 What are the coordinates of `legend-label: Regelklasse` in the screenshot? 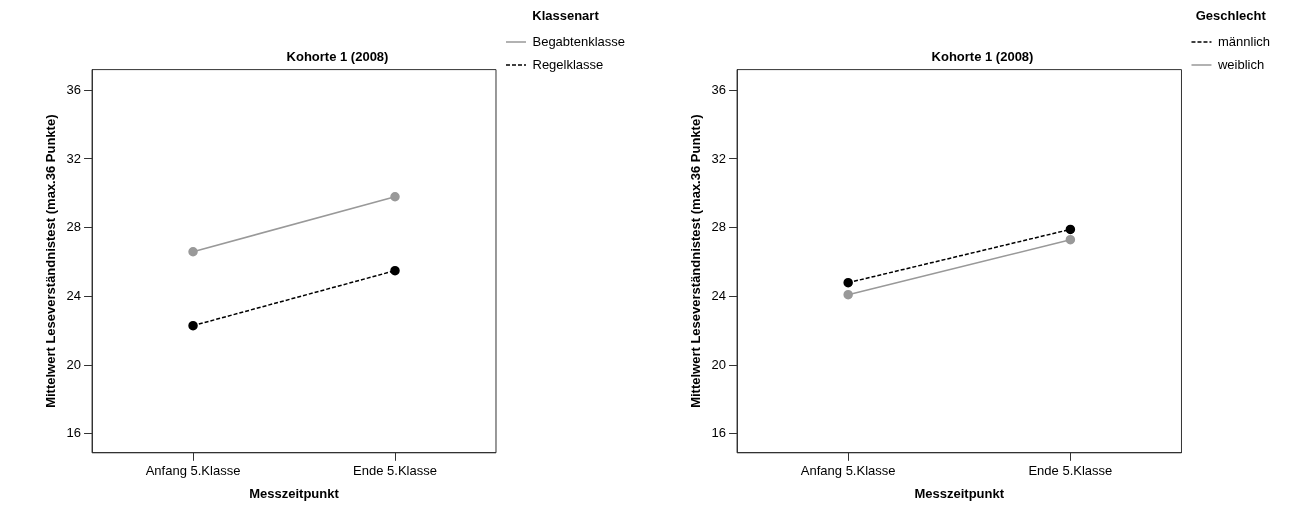 It's located at (568, 64).